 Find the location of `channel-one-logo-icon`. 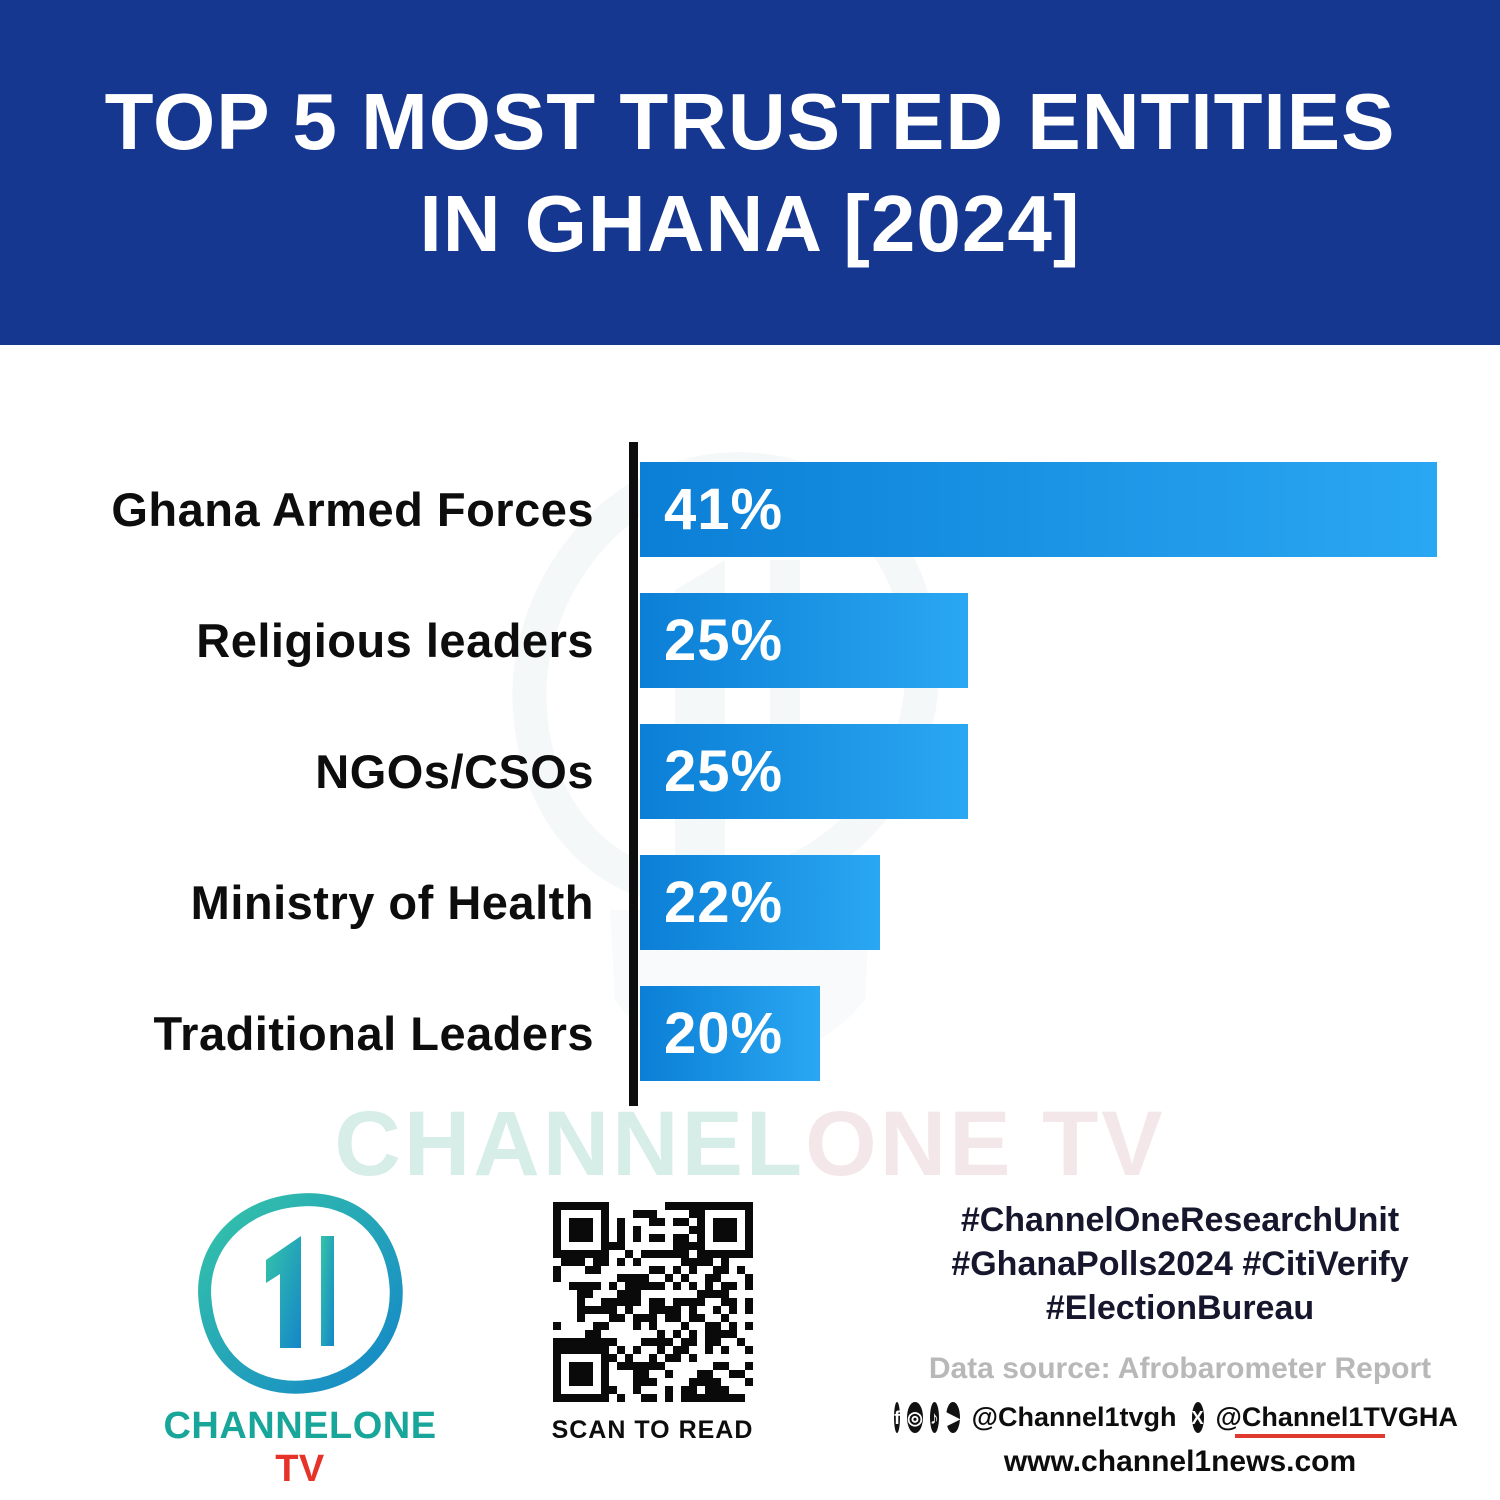

channel-one-logo-icon is located at coordinates (300, 1293).